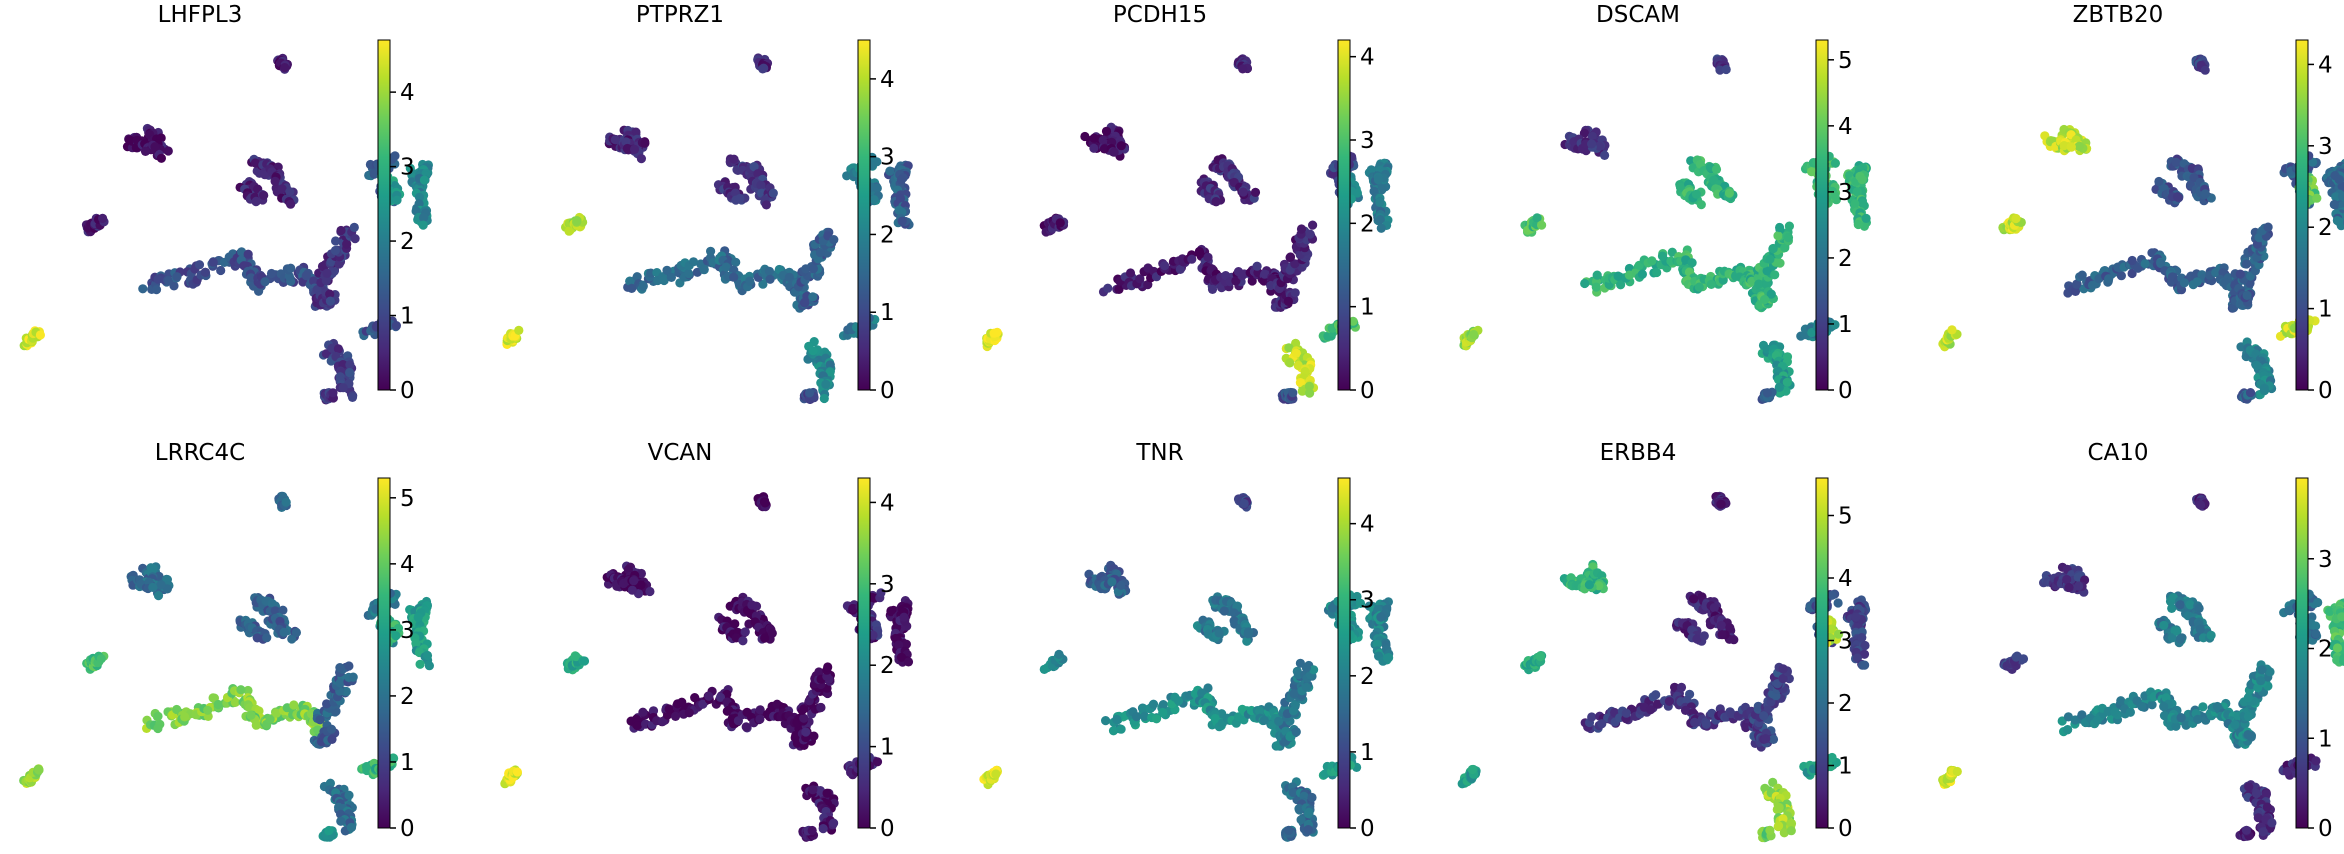 This screenshot has width=2344, height=854. I want to click on colorbar-tick-label: 1, so click(2325, 310).